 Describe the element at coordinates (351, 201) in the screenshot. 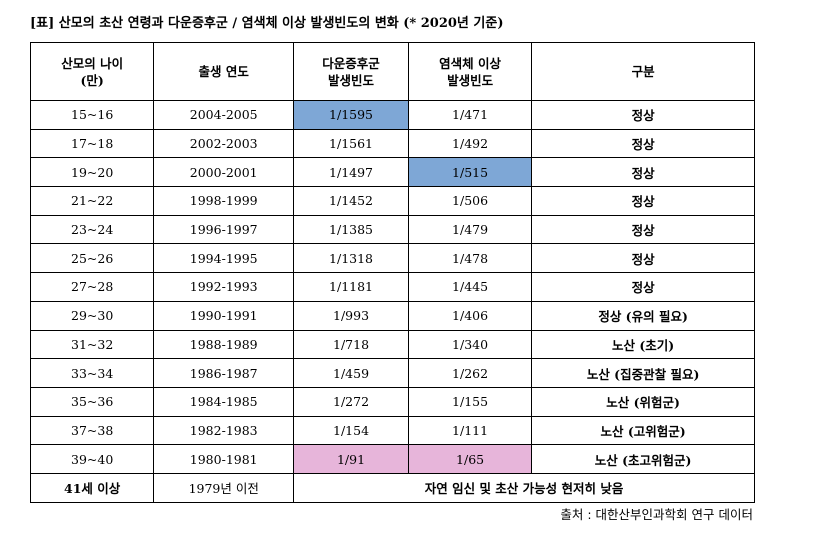

I see `table-cell: 1/1452` at that location.